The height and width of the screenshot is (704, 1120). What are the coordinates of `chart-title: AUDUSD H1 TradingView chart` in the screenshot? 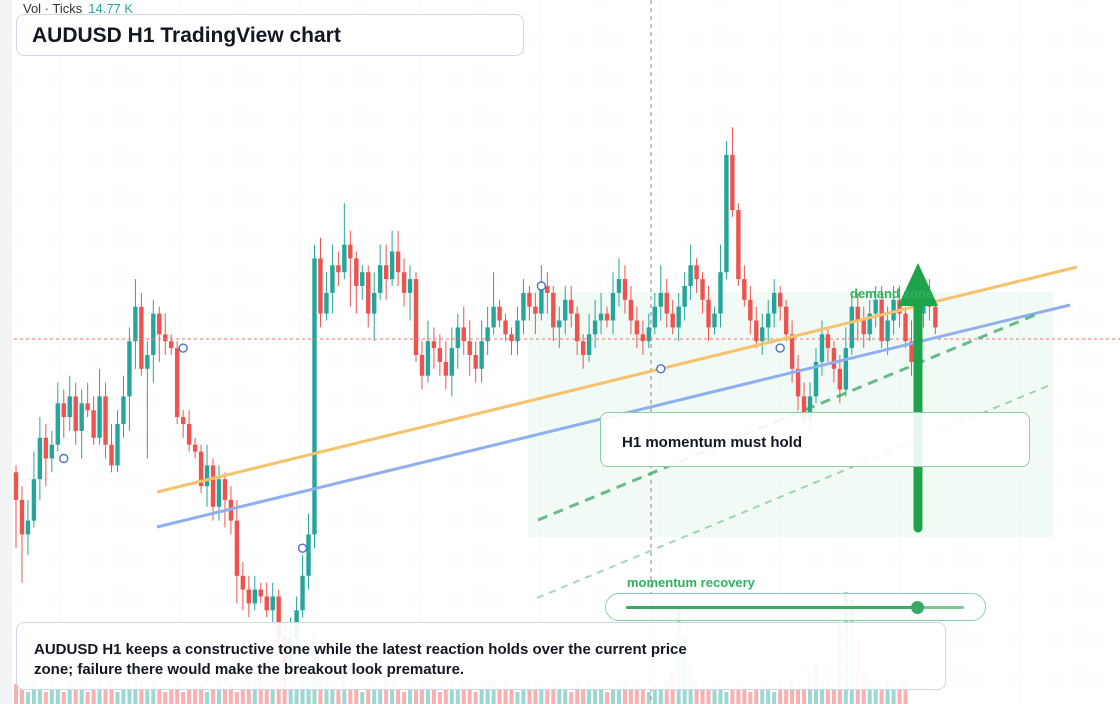 It's located at (186, 35).